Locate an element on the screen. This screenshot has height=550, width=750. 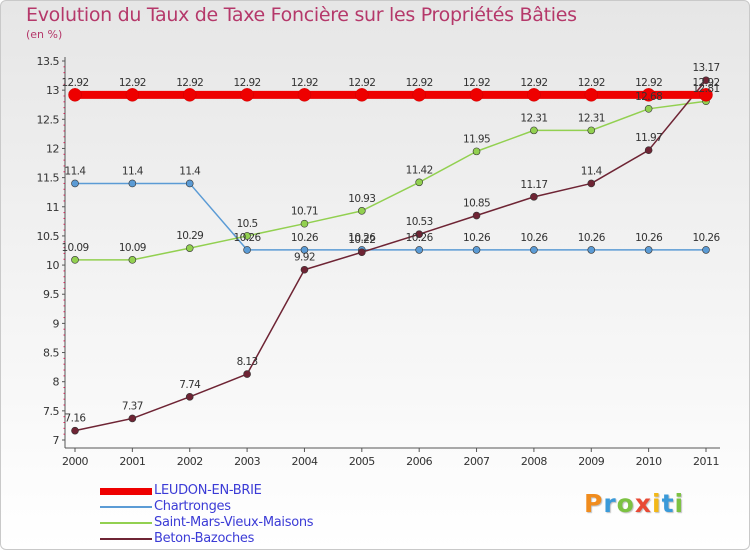
data-label-2: 10.93 is located at coordinates (361, 199).